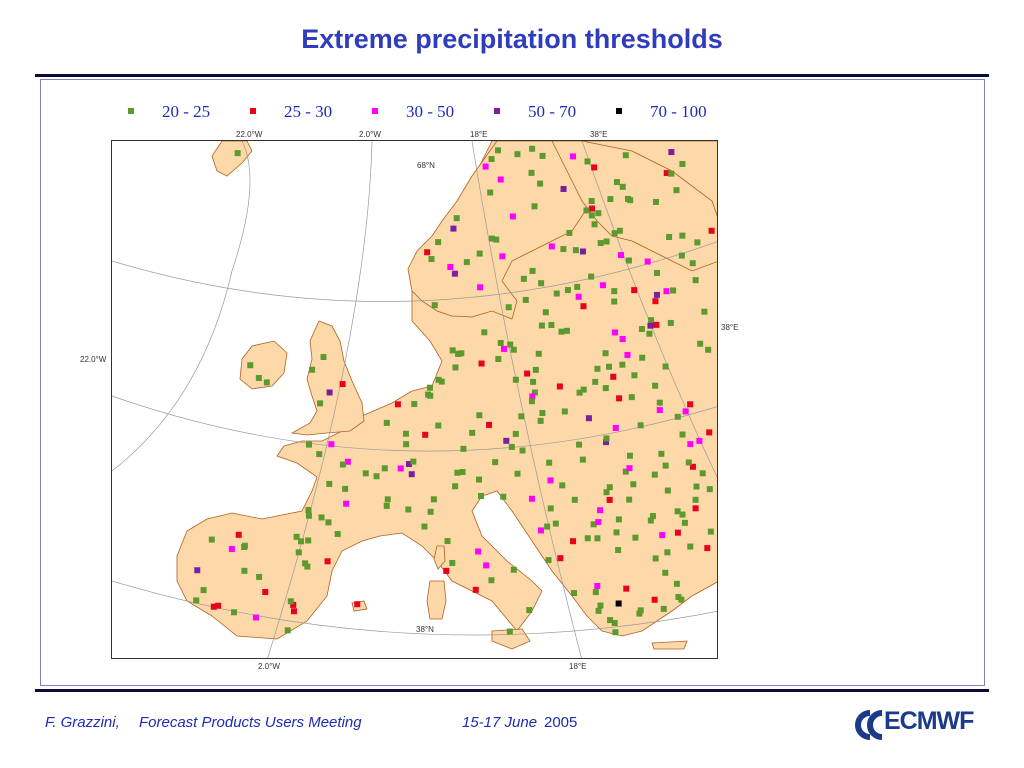 The height and width of the screenshot is (768, 1024). Describe the element at coordinates (131, 111) in the screenshot. I see `legend-swatch` at that location.